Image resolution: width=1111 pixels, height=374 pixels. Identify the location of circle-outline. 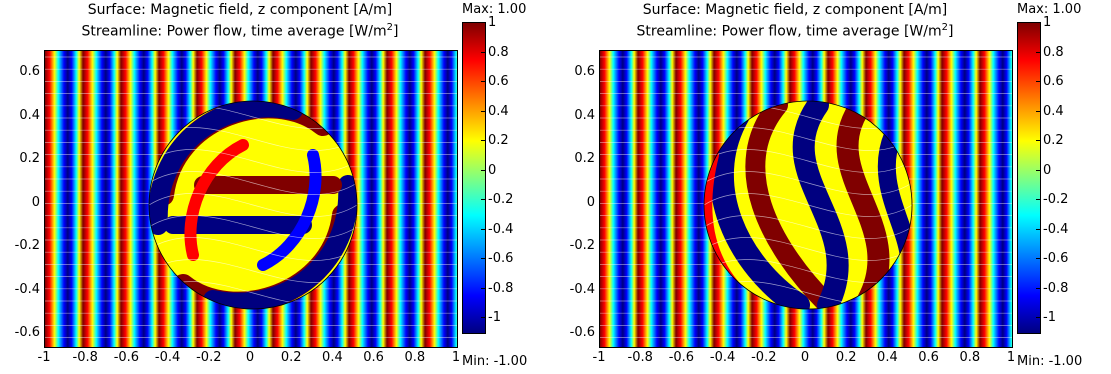
(808, 205).